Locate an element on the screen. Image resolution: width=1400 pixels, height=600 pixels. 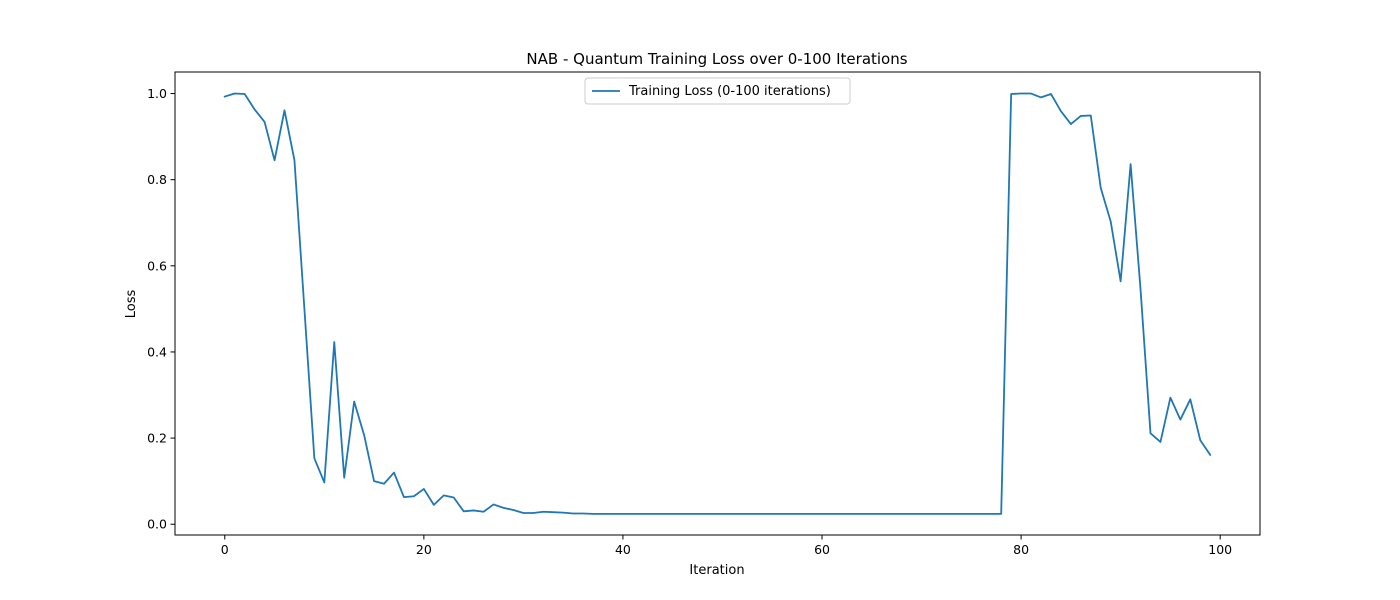
x-tick-label: 60 is located at coordinates (822, 549).